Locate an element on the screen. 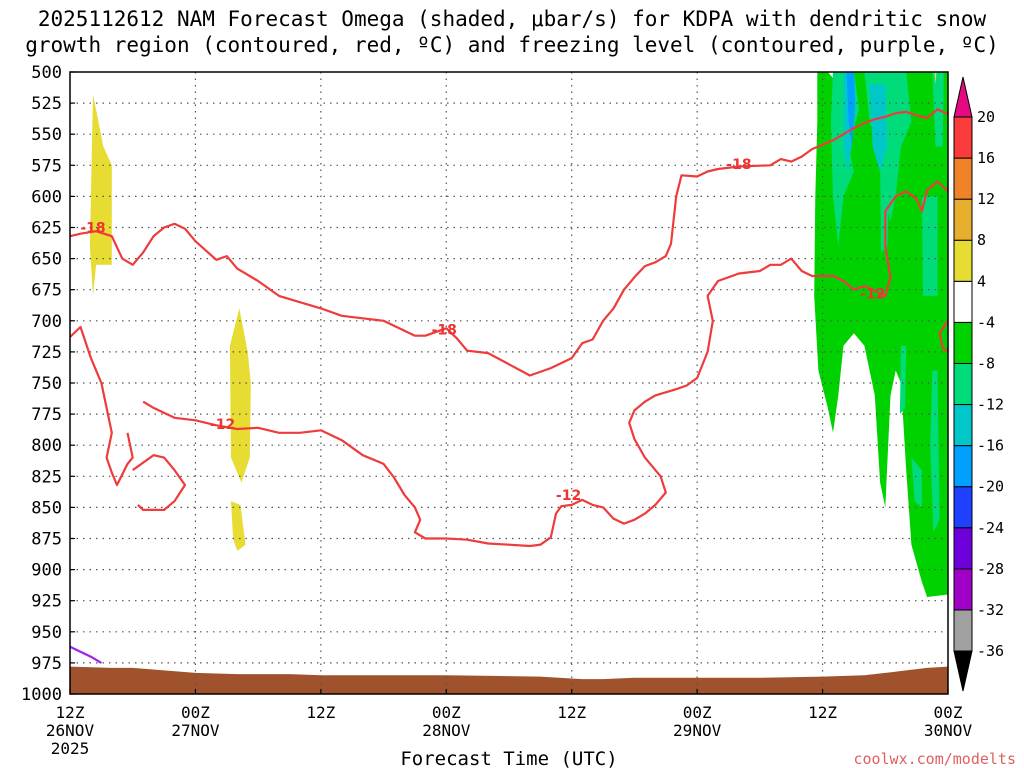 The height and width of the screenshot is (768, 1024). colorbar-label-7: -8 is located at coordinates (986, 363).